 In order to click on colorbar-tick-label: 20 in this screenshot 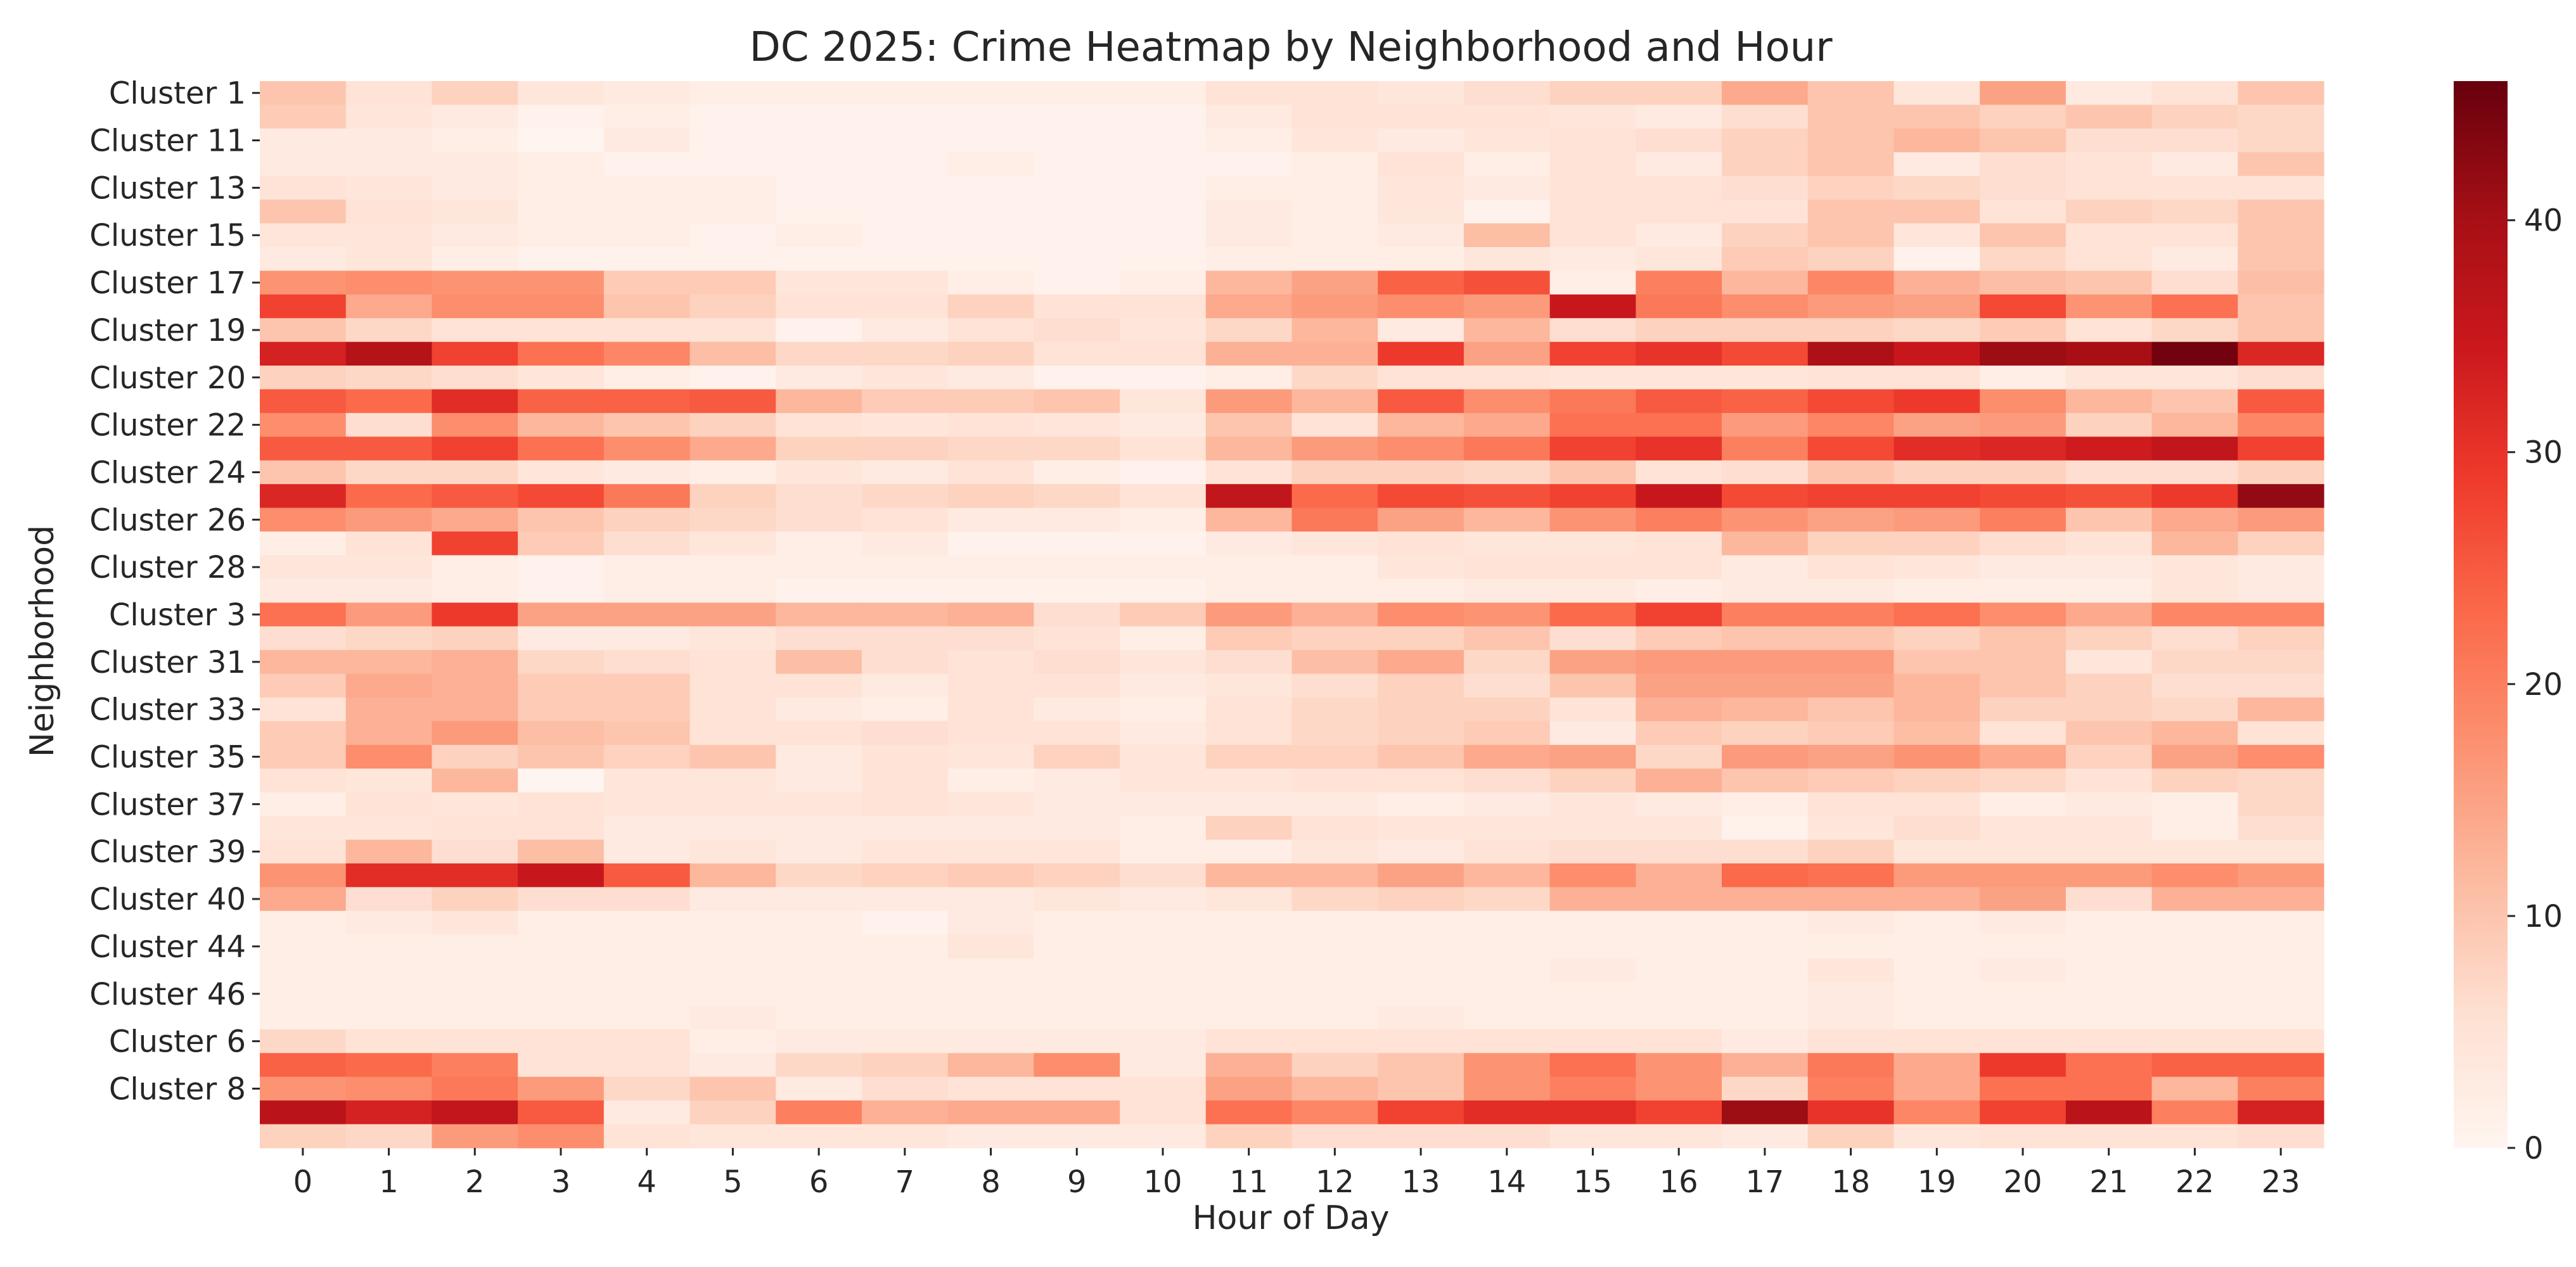, I will do `click(2543, 685)`.